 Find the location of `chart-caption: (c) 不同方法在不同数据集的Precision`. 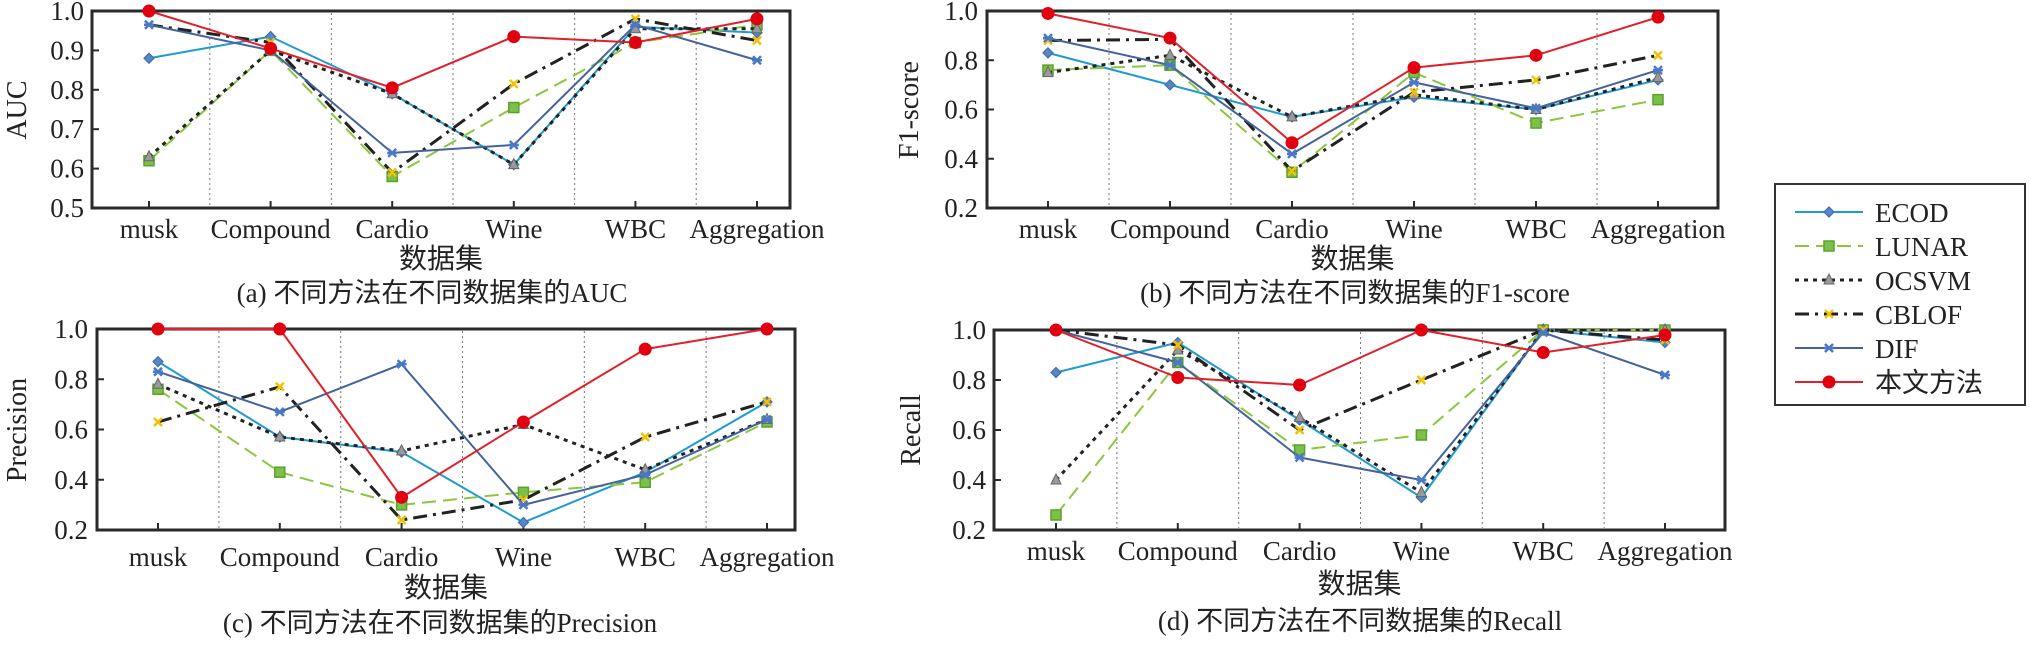

chart-caption: (c) 不同方法在不同数据集的Precision is located at coordinates (440, 623).